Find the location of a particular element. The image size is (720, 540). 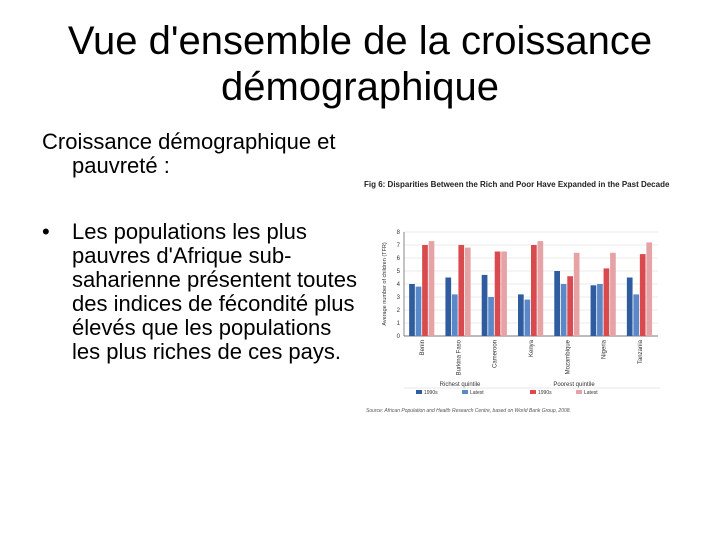

x-tick-label: Nigeria is located at coordinates (605, 349).